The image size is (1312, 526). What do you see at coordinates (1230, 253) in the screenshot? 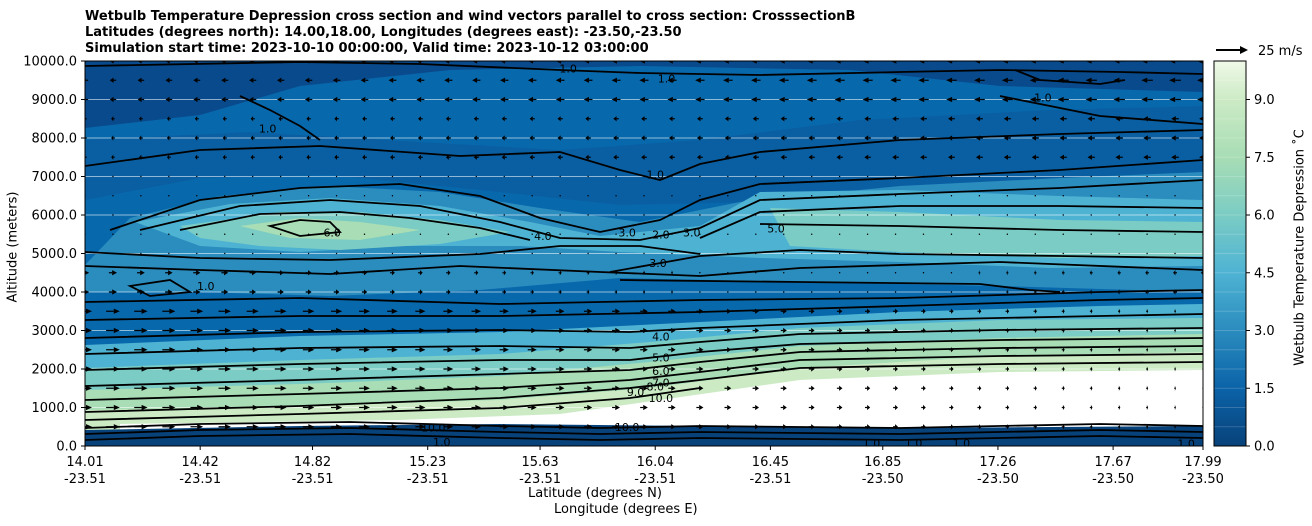
I see `colorbar` at bounding box center [1230, 253].